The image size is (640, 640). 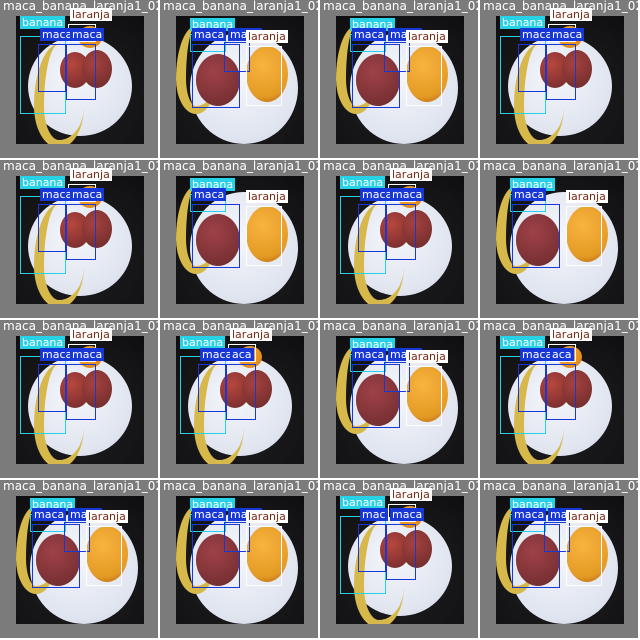 I want to click on image-filename: maca_banana_laranja1_02 0.jpg, so click(x=400, y=326).